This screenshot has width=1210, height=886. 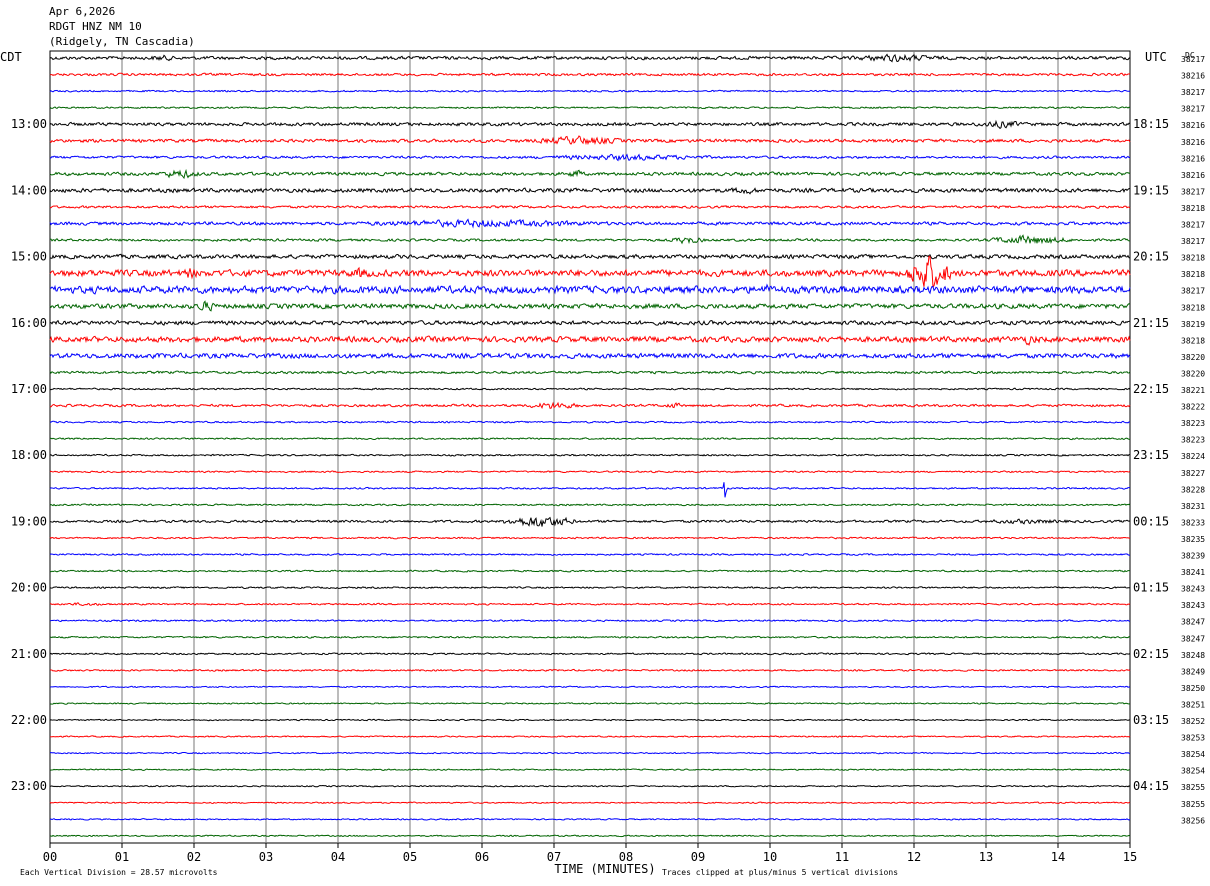 What do you see at coordinates (1193, 655) in the screenshot?
I see `dc-offset-label: 38248` at bounding box center [1193, 655].